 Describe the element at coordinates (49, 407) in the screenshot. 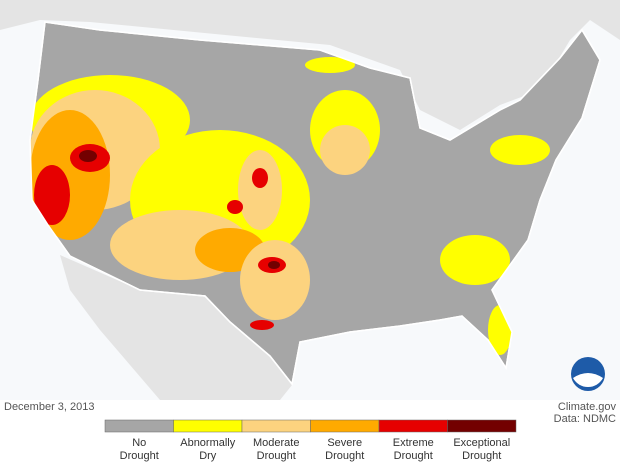

I see `date: December 3, 2013` at that location.